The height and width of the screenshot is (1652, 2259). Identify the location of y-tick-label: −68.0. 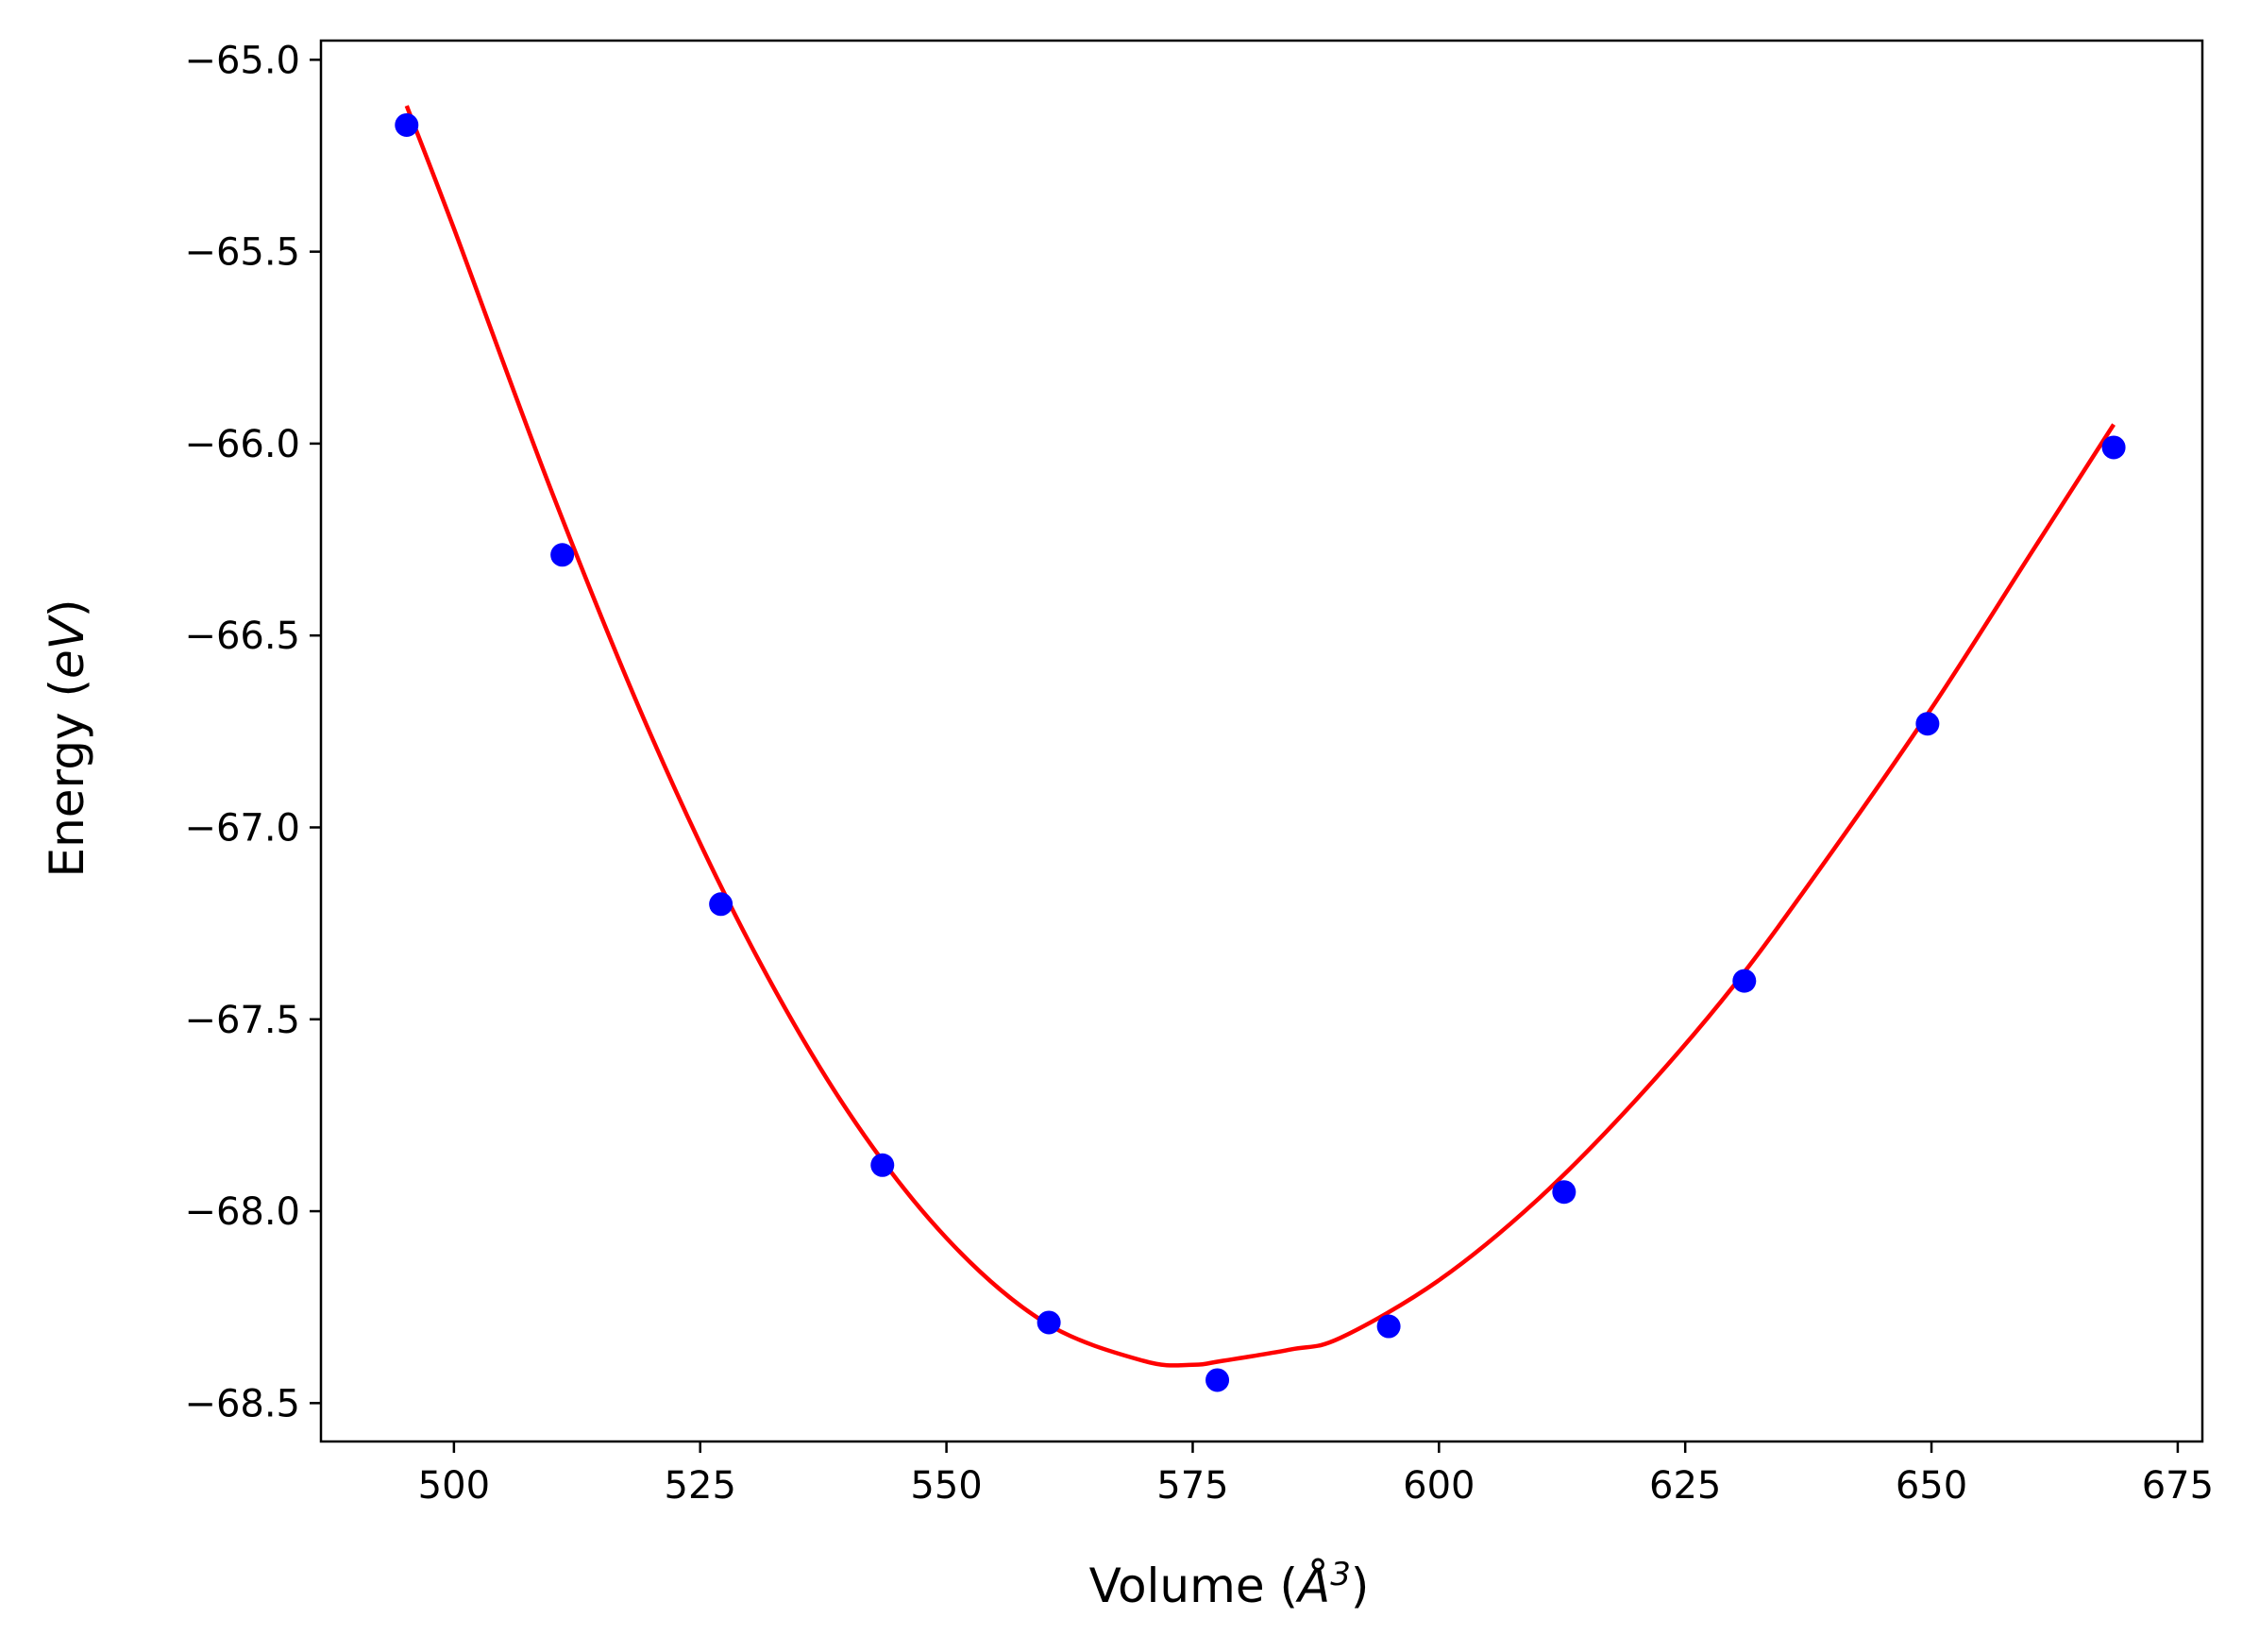
(242, 1212).